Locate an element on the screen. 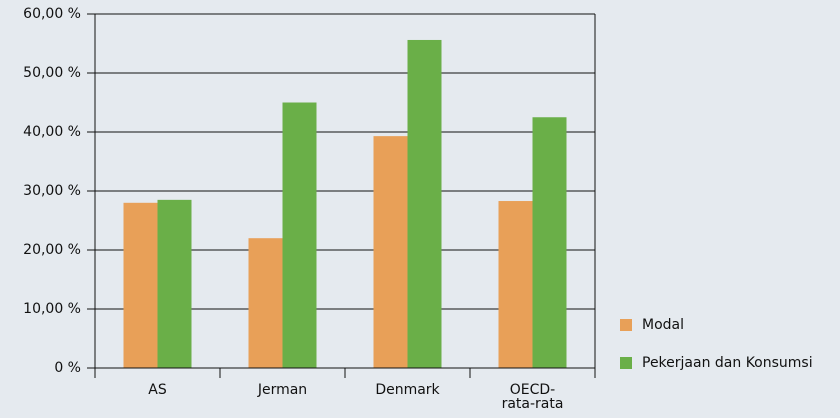 The image size is (840, 418). legend-label: Pekerjaan dan Konsumsi is located at coordinates (727, 363).